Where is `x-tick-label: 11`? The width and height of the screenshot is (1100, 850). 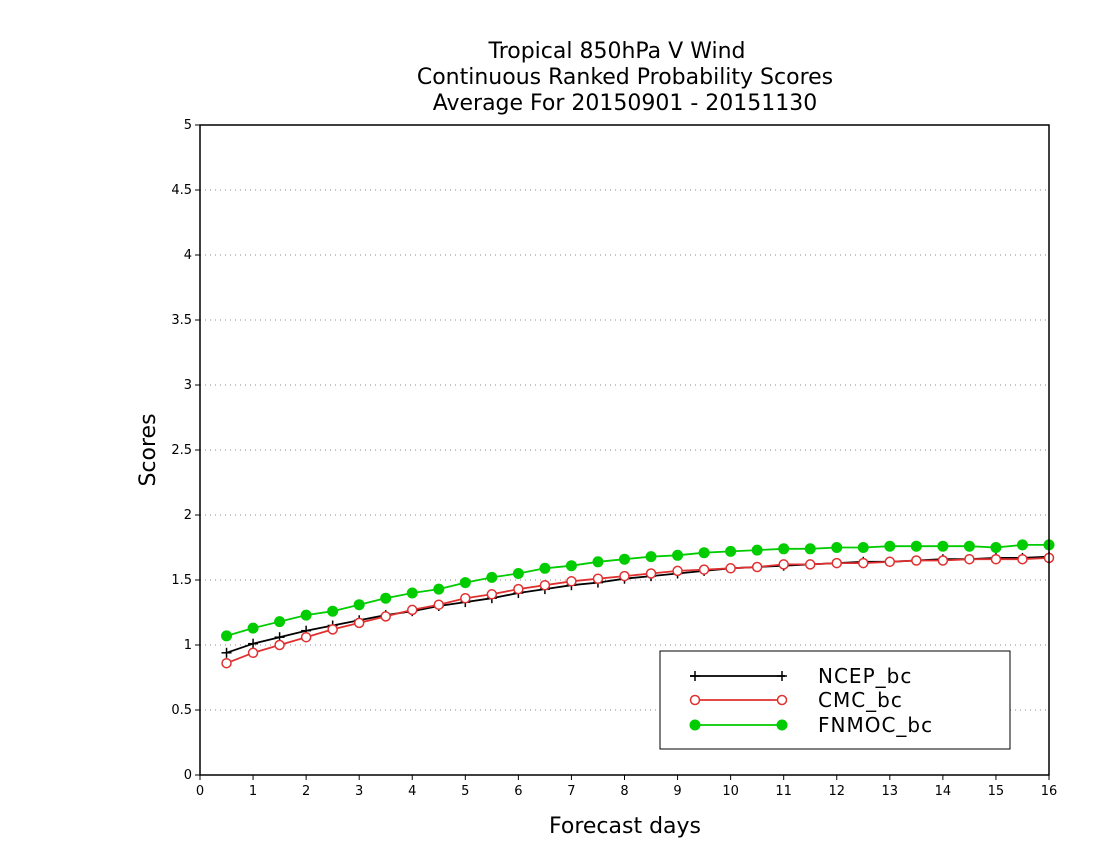 x-tick-label: 11 is located at coordinates (783, 791).